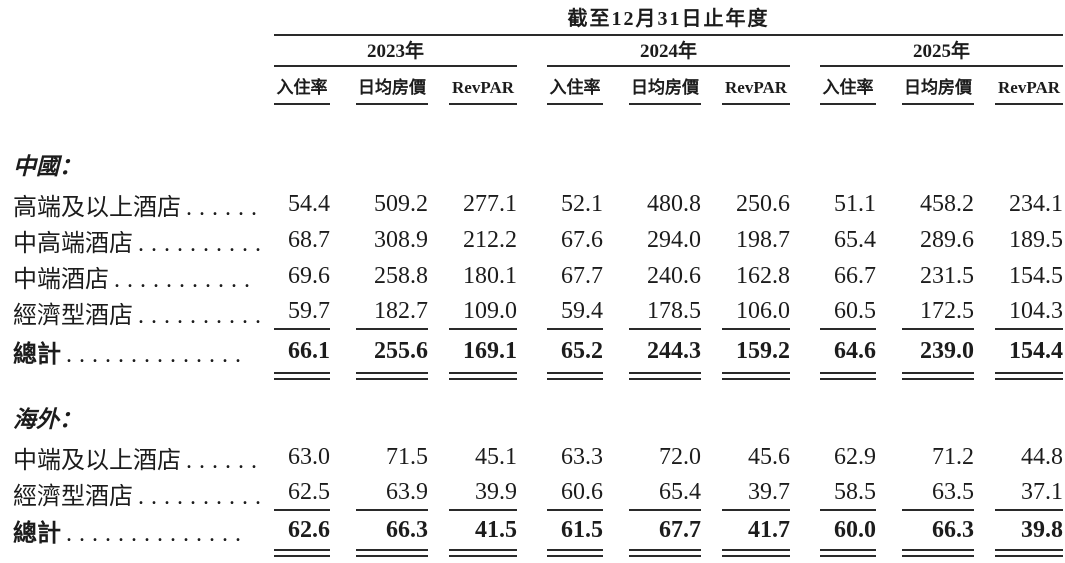 The height and width of the screenshot is (563, 1065). I want to click on value-cell: 62.9, so click(855, 456).